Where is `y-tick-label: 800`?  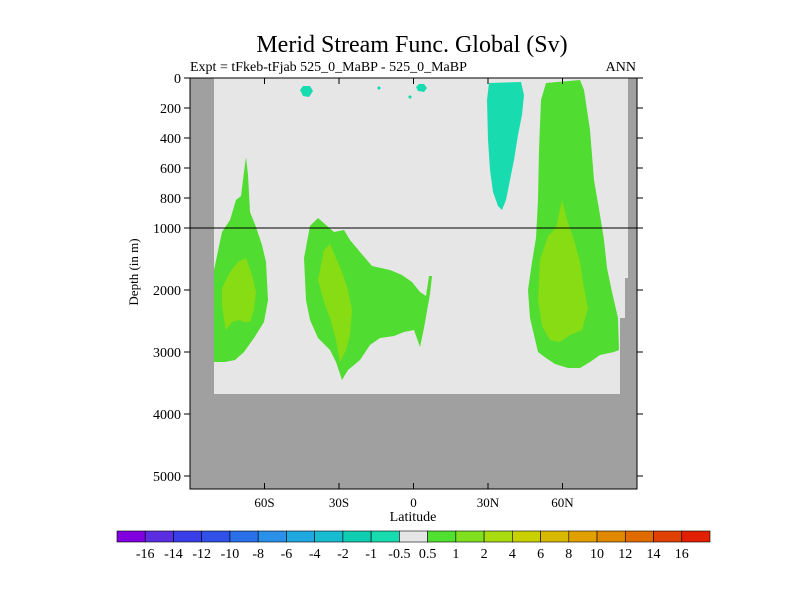
y-tick-label: 800 is located at coordinates (170, 199).